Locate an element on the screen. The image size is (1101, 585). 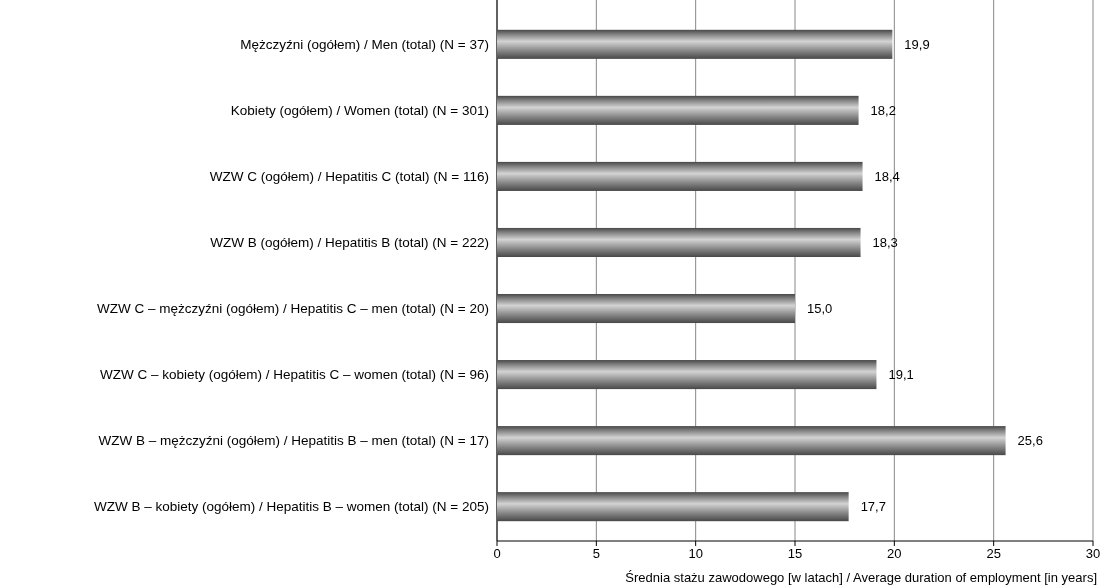
y-tick-label: WZW B – mężczyźni (ogółem) / Hepatitis B – men (total) (N = 17) is located at coordinates (293, 441).